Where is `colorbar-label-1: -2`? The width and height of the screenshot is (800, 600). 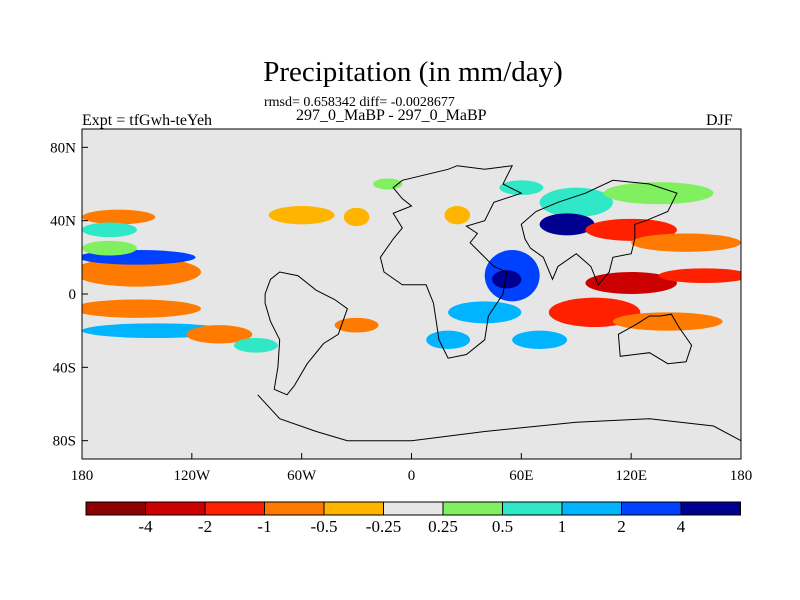 colorbar-label-1: -2 is located at coordinates (205, 526).